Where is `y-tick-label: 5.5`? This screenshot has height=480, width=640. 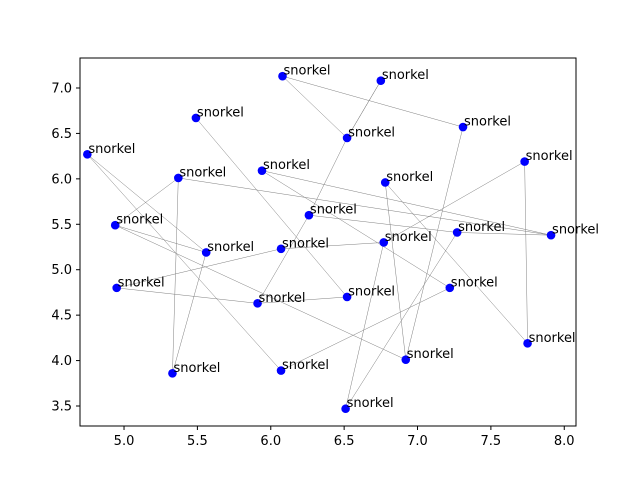
y-tick-label: 5.5 is located at coordinates (61, 225).